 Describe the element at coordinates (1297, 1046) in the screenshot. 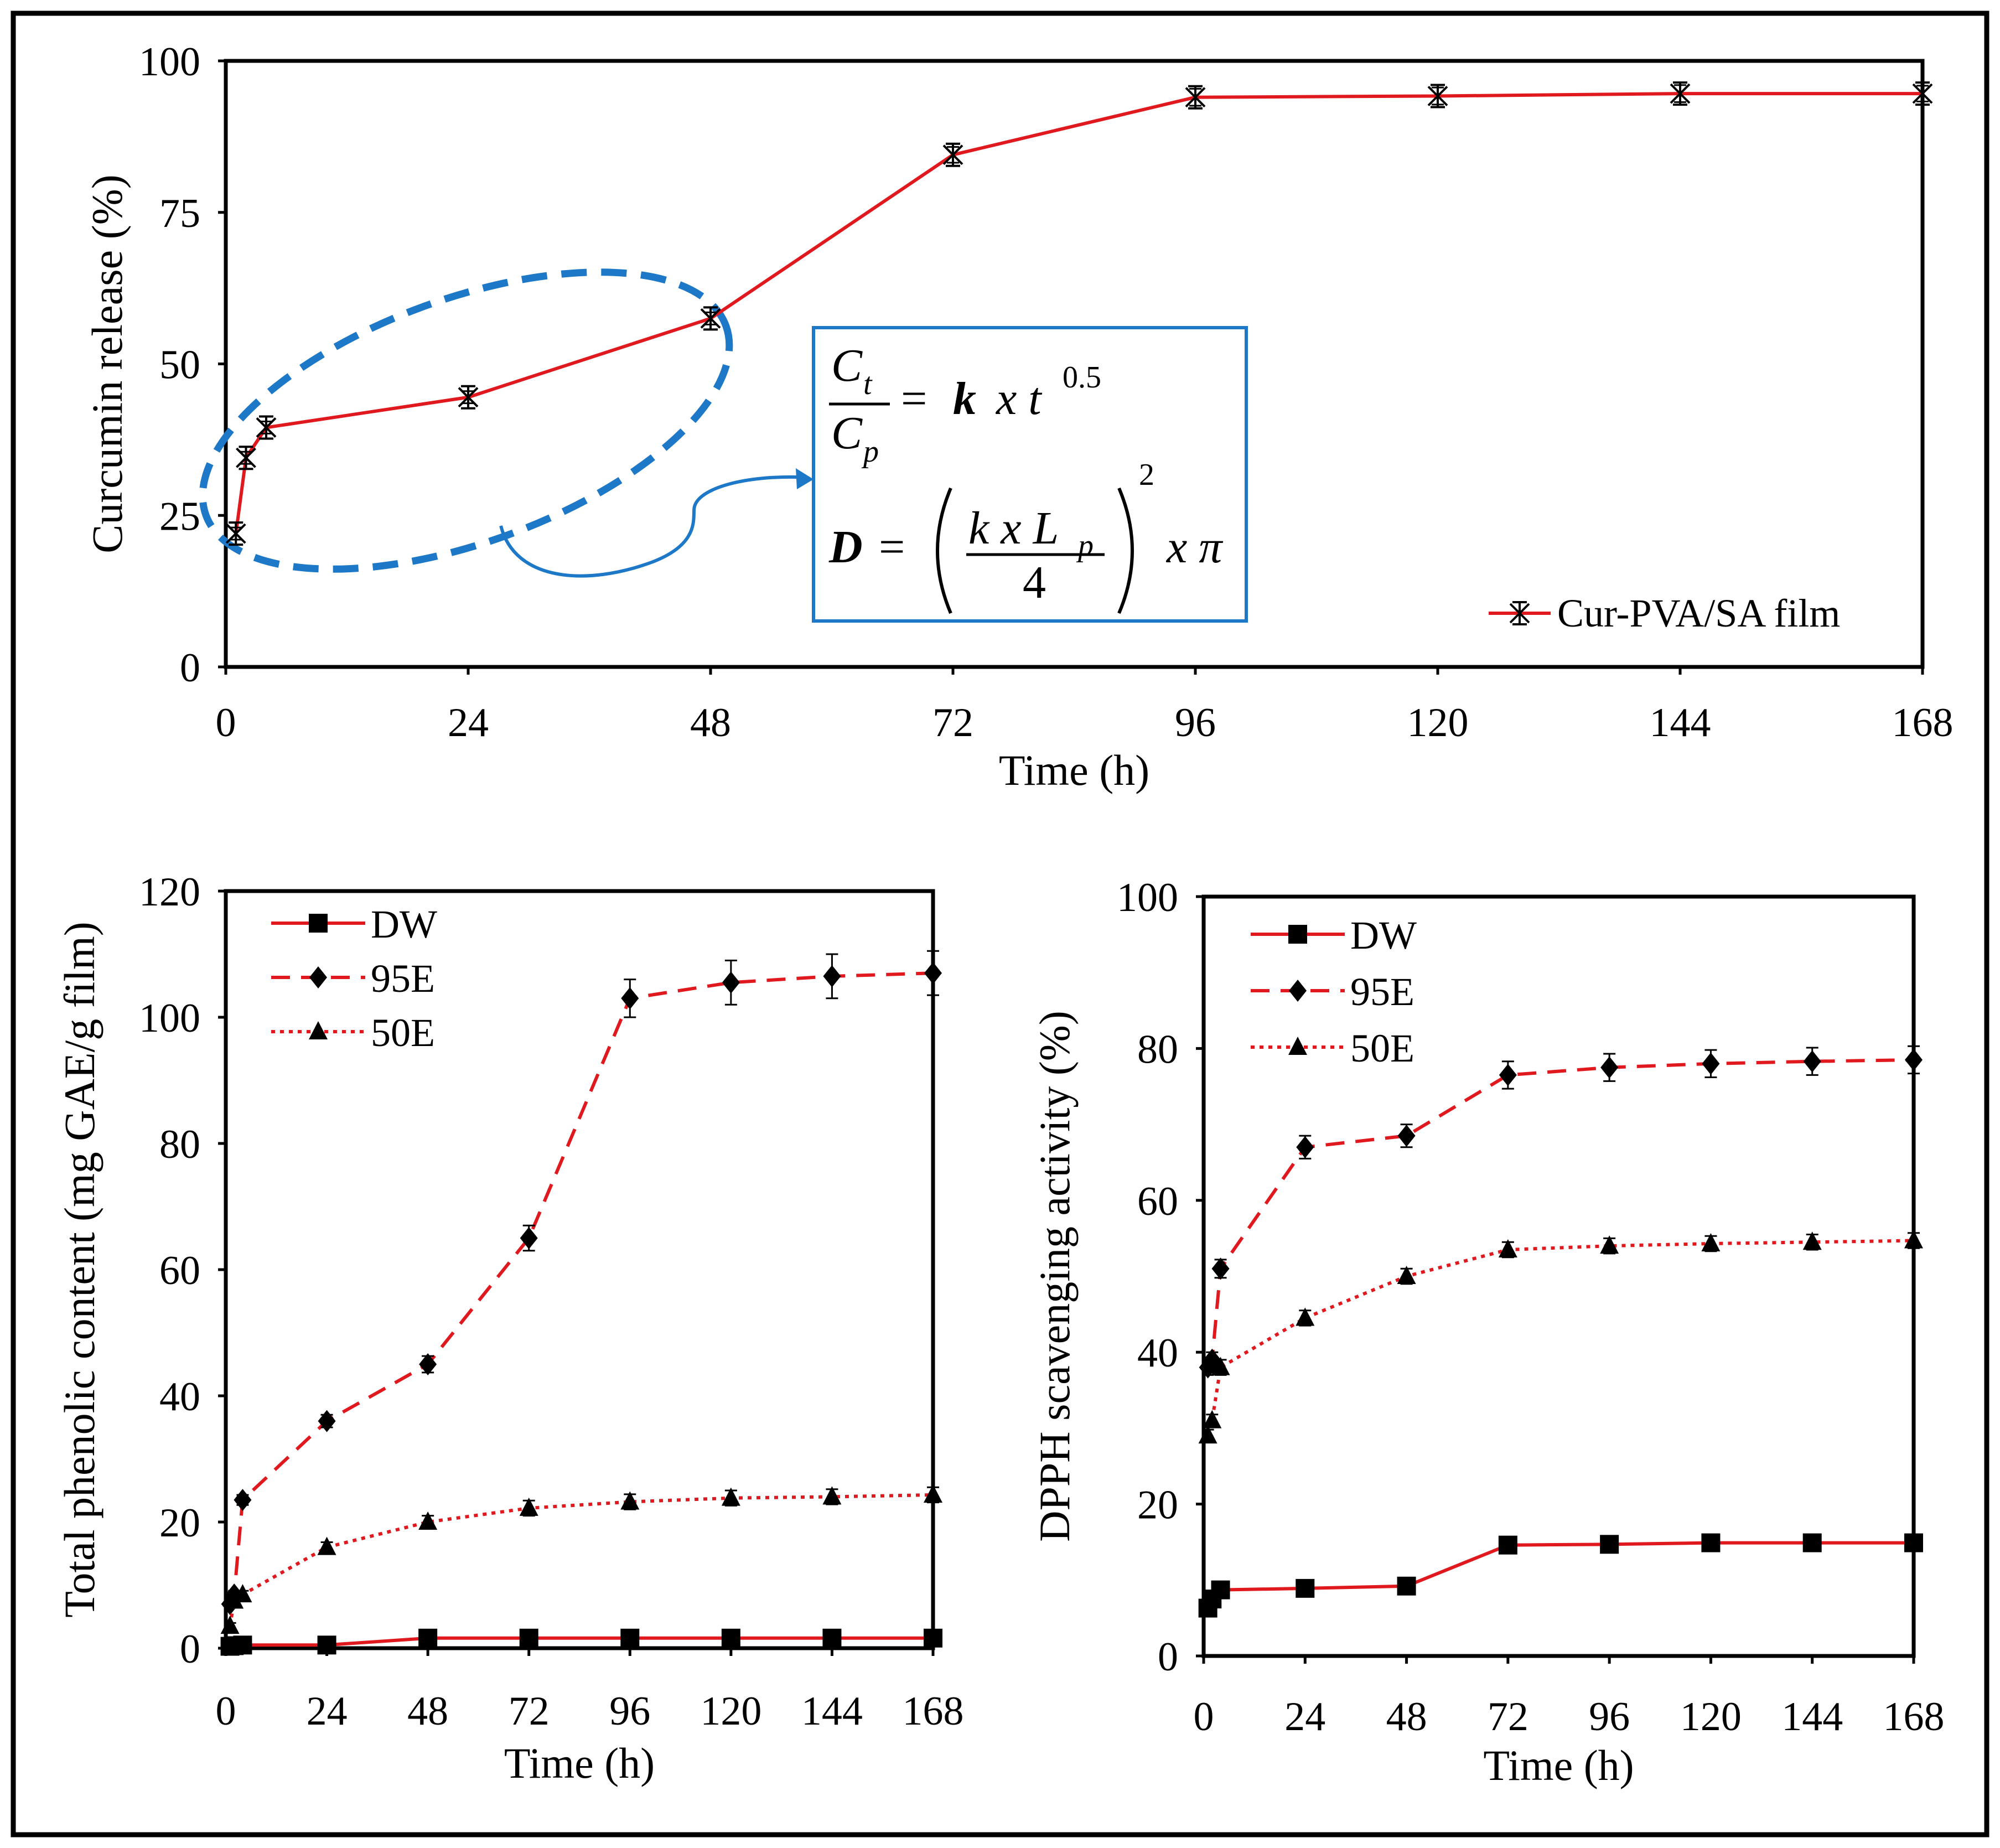

I see `legend-marker-50E` at that location.